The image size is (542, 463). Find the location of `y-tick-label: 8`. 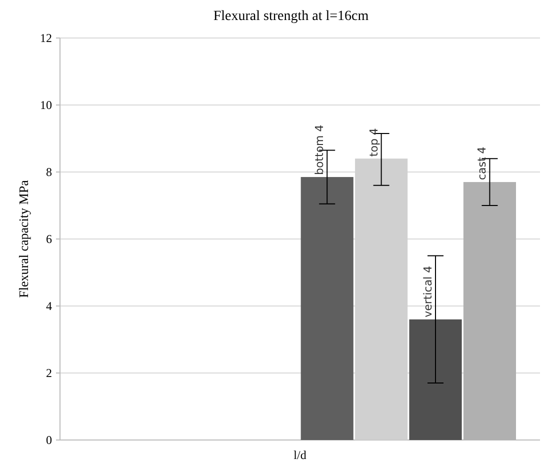

y-tick-label: 8 is located at coordinates (49, 172).